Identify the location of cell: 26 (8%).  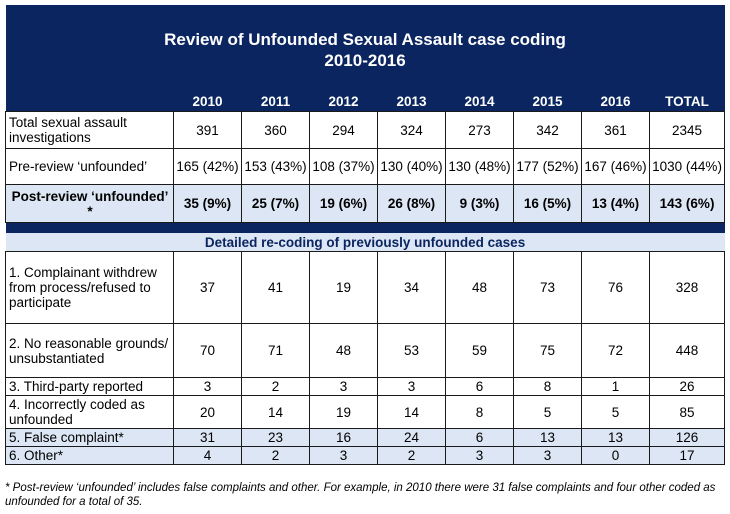
(411, 203).